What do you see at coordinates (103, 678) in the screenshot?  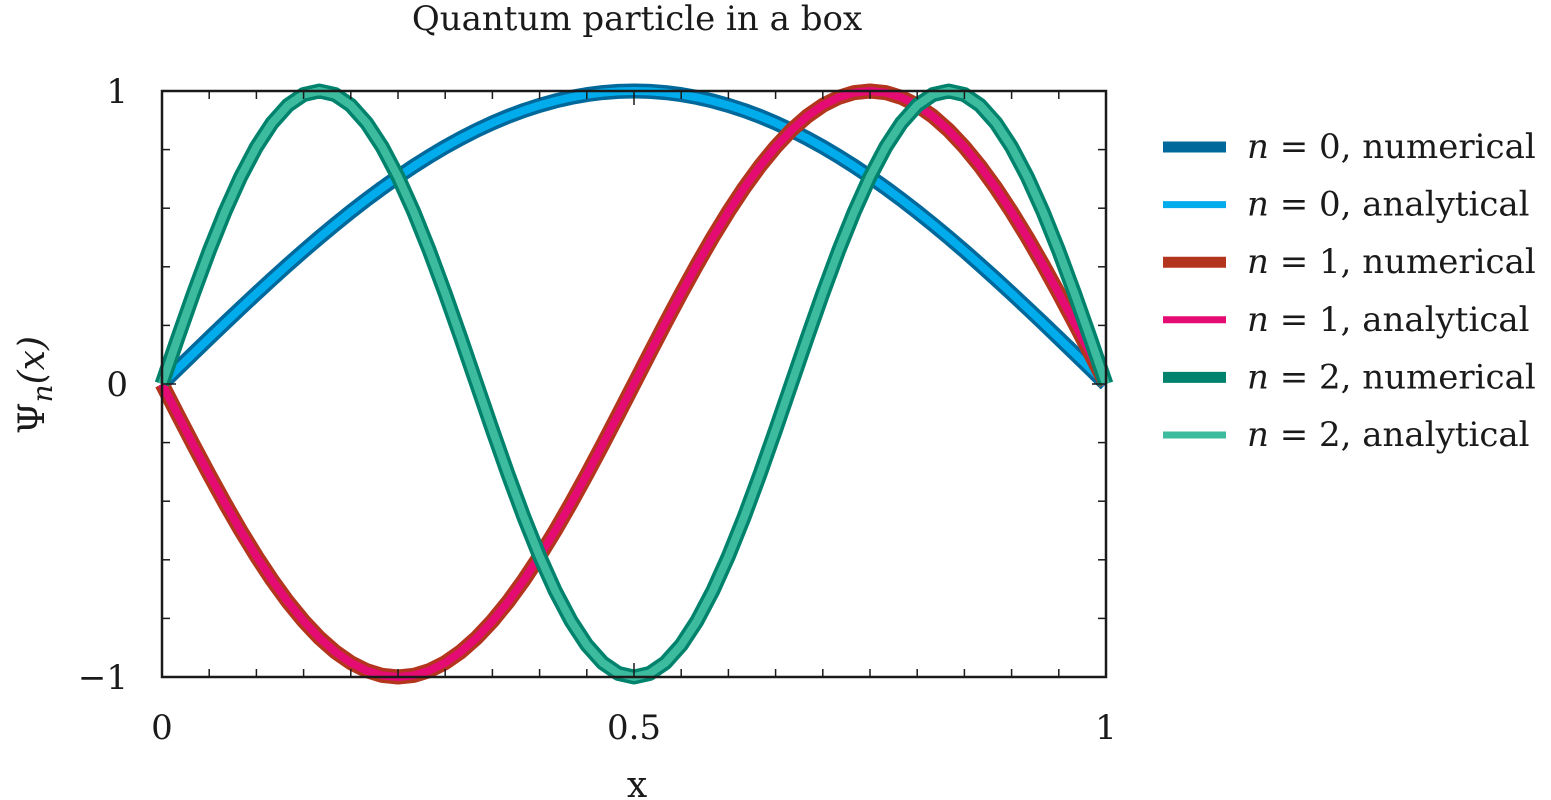 I see `y-tick-label: −1` at bounding box center [103, 678].